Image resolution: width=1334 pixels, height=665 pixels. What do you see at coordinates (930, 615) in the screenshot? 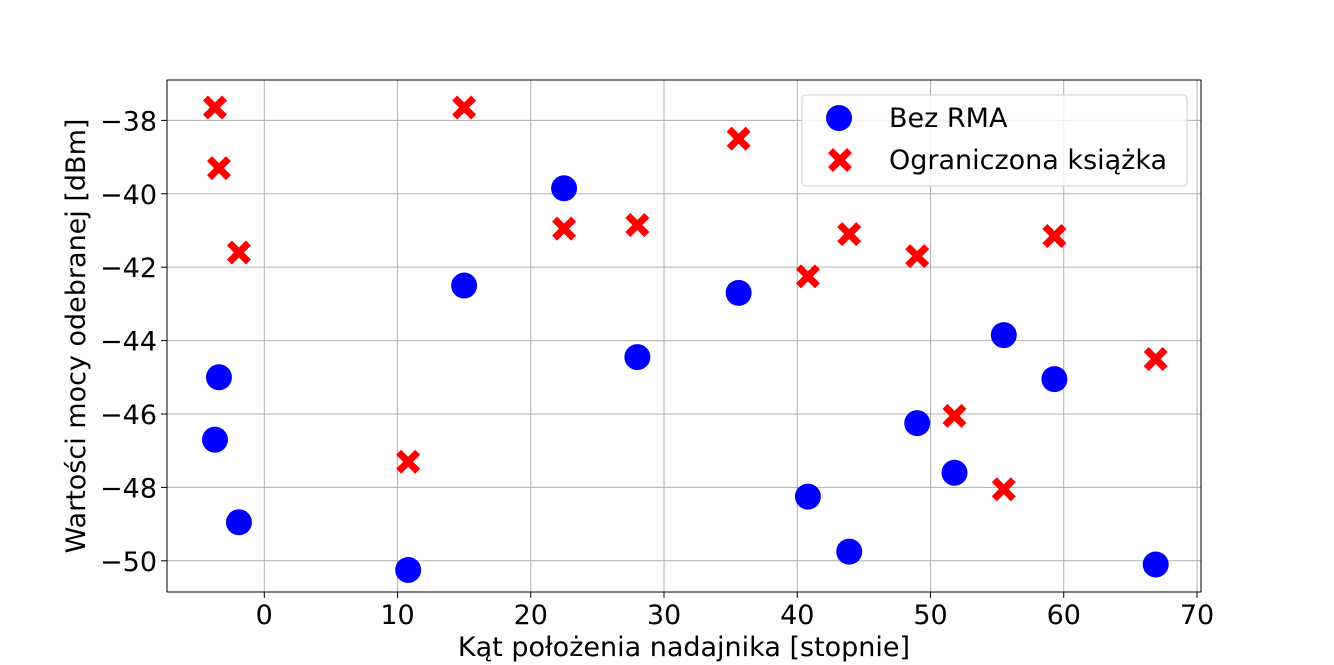
I see `x-tick-label: 50` at bounding box center [930, 615].